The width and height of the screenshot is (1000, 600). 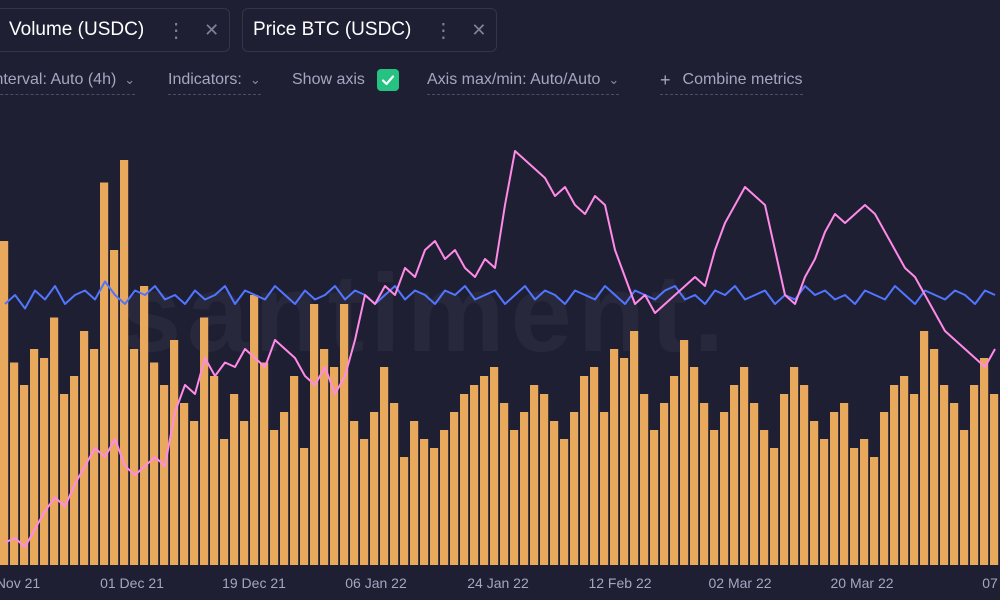 What do you see at coordinates (132, 583) in the screenshot?
I see `x-tick-label: 01 Dec 21` at bounding box center [132, 583].